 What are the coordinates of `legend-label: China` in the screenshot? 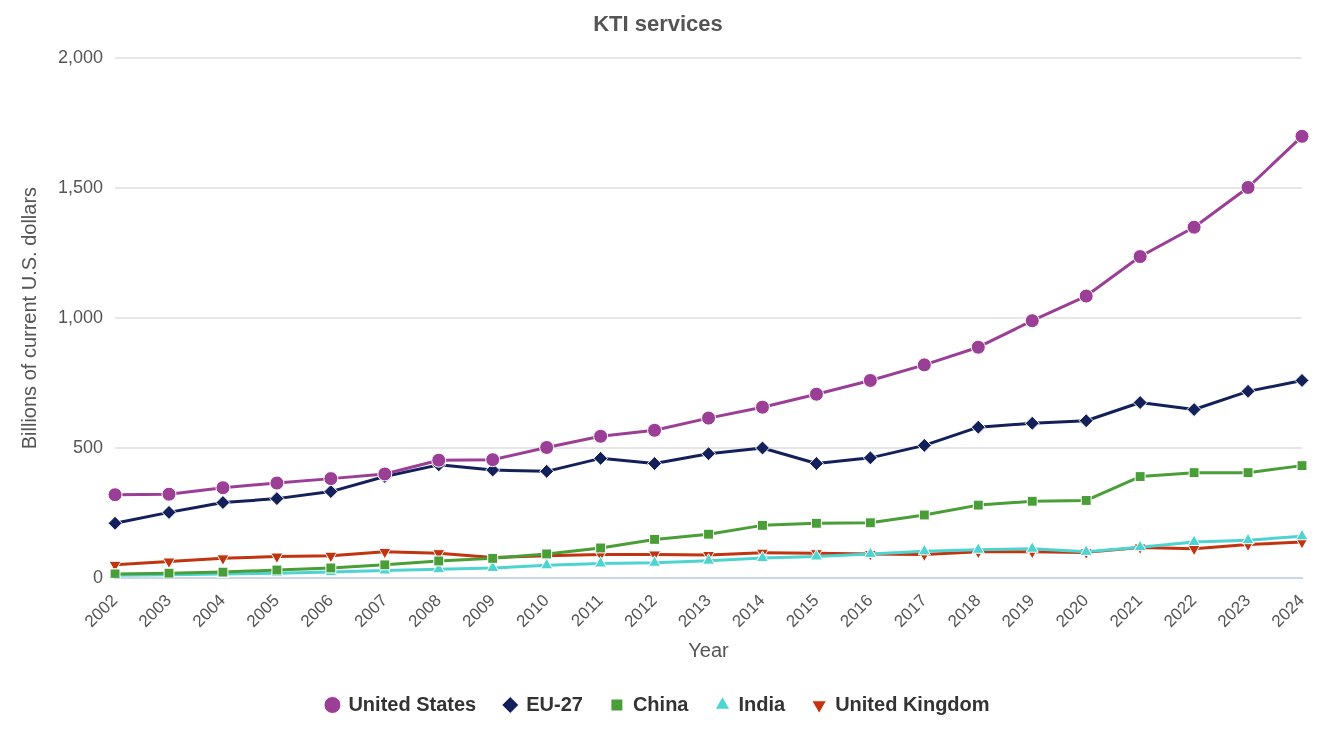 It's located at (661, 703).